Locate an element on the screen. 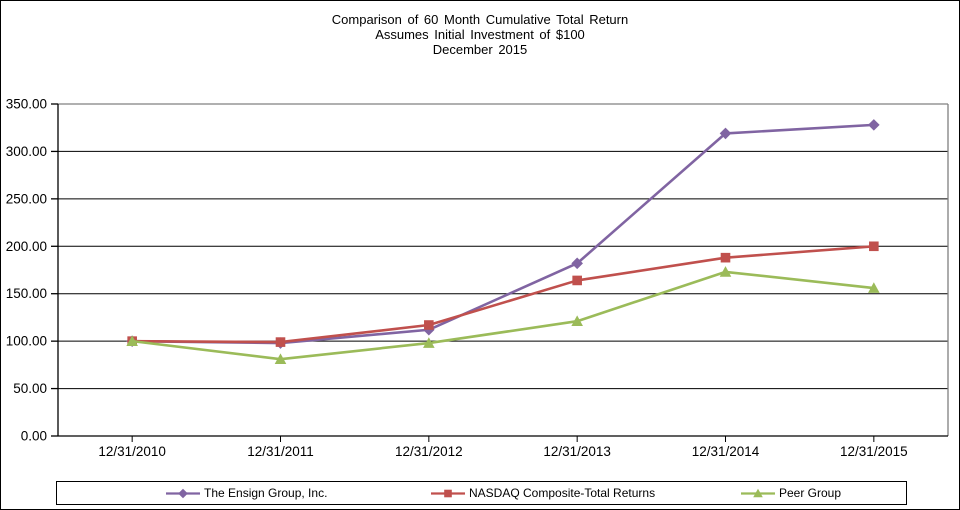 The image size is (960, 510). y-tick-label: 200.00 is located at coordinates (26, 246).